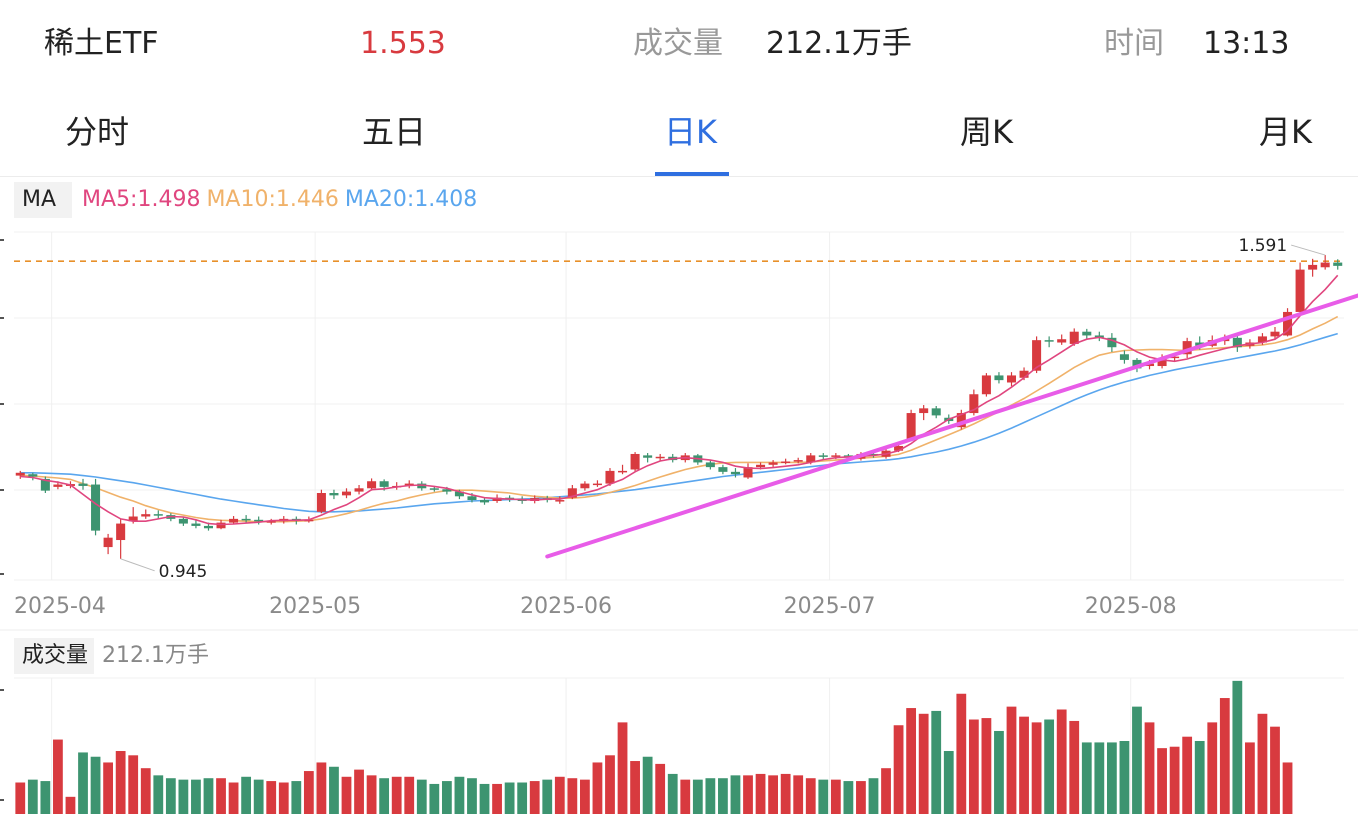  I want to click on low-annotation-leader, so click(137, 565).